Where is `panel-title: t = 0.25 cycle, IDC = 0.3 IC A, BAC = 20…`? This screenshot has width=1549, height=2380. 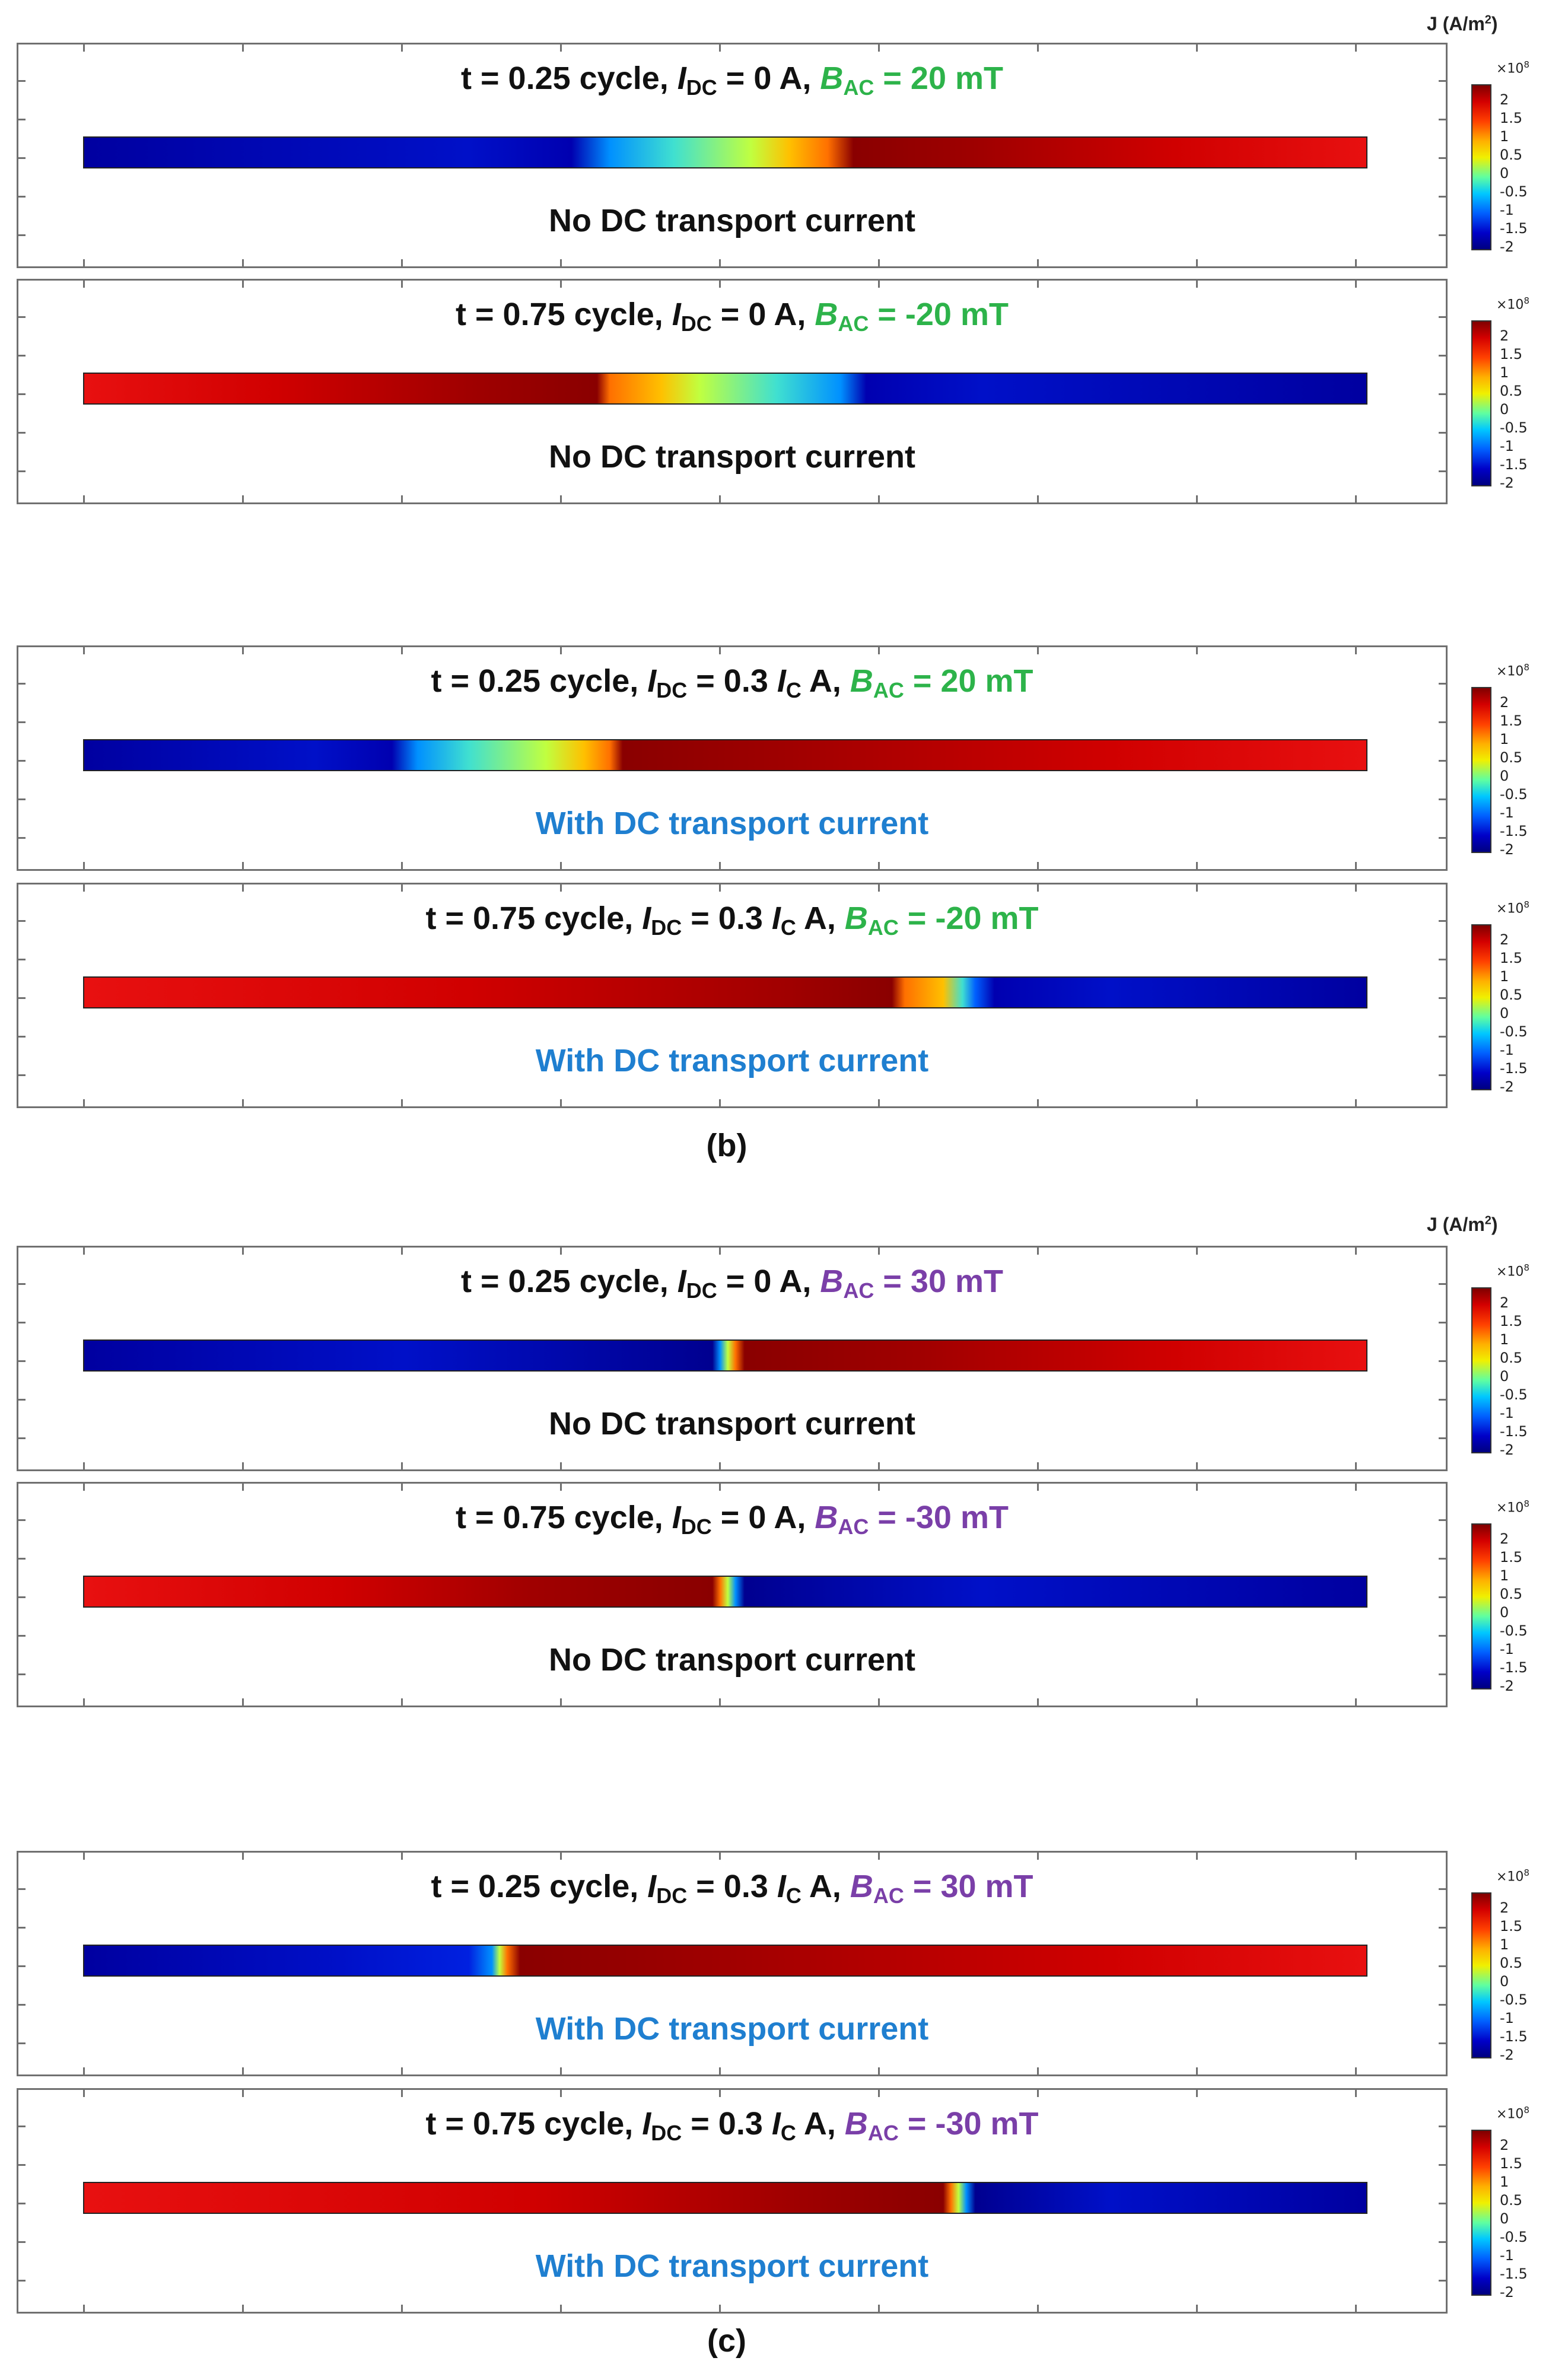 panel-title: t = 0.25 cycle, IDC = 0.3 IC A, BAC = 20… is located at coordinates (732, 682).